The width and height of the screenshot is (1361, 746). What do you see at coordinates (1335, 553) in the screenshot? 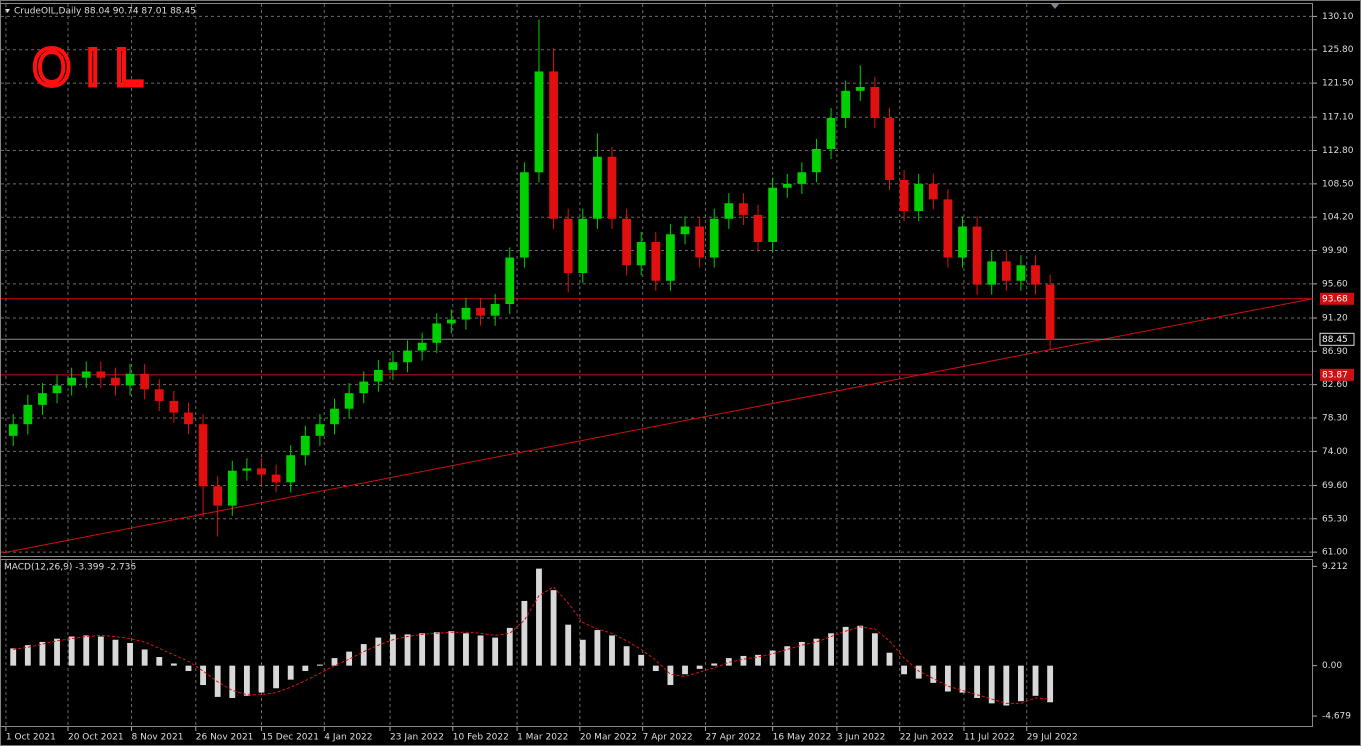
I see `y-tick-label: 61.00` at bounding box center [1335, 553].